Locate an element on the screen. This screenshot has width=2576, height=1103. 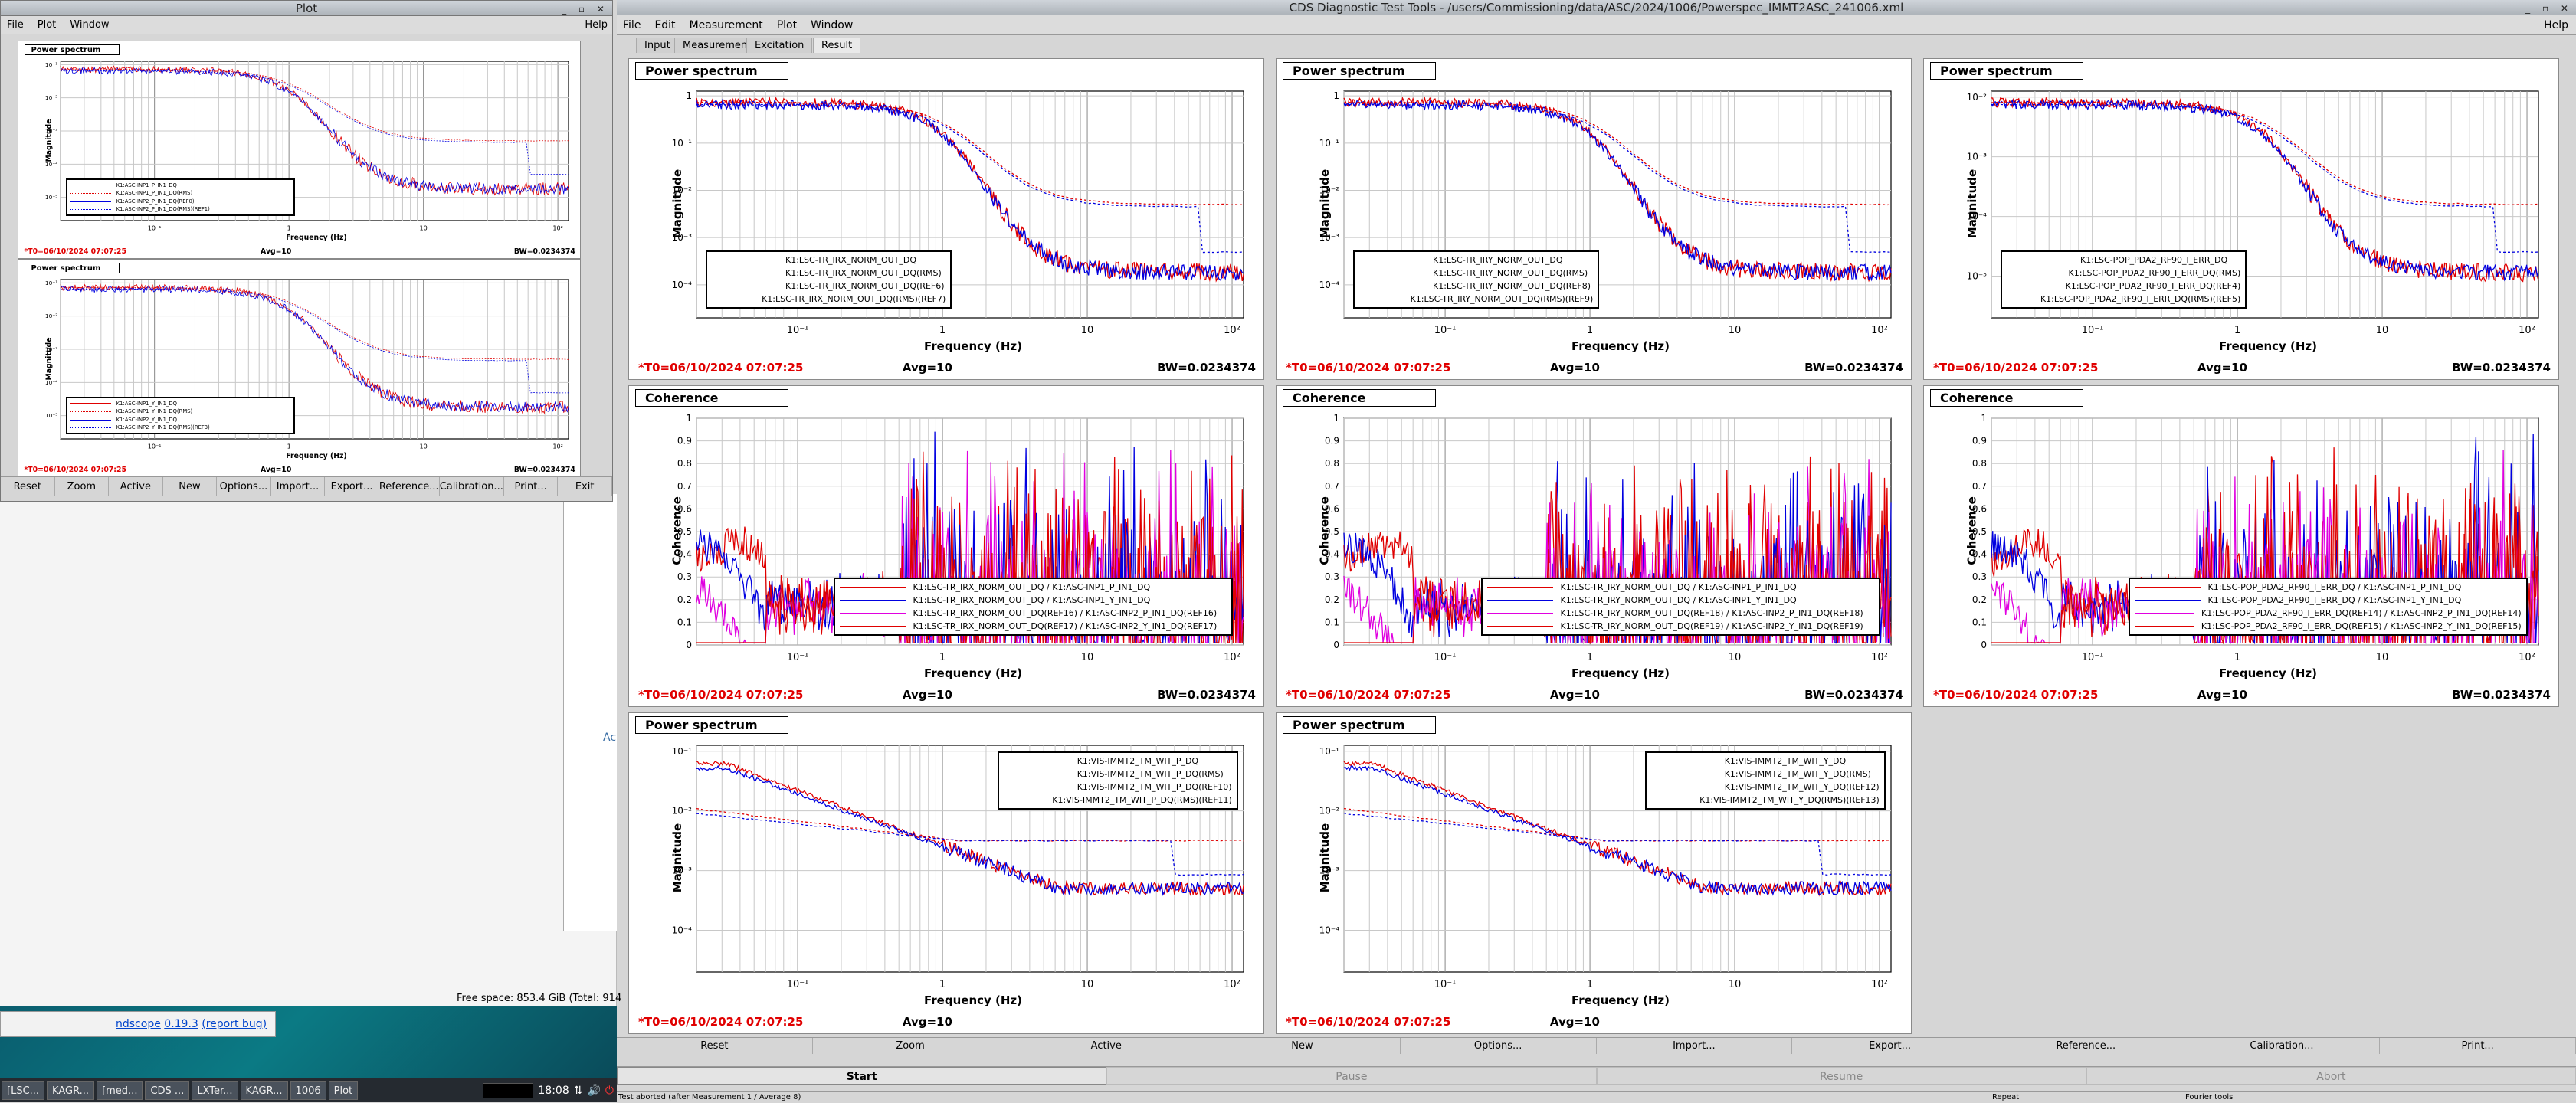
menu-file: File is located at coordinates (632, 25).